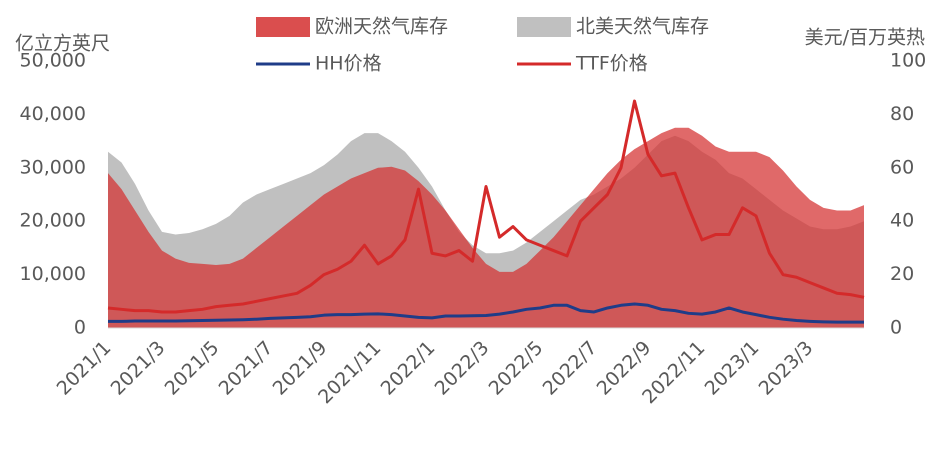 Image resolution: width=940 pixels, height=465 pixels. Describe the element at coordinates (902, 274) in the screenshot. I see `y2-tick-label: 20` at that location.